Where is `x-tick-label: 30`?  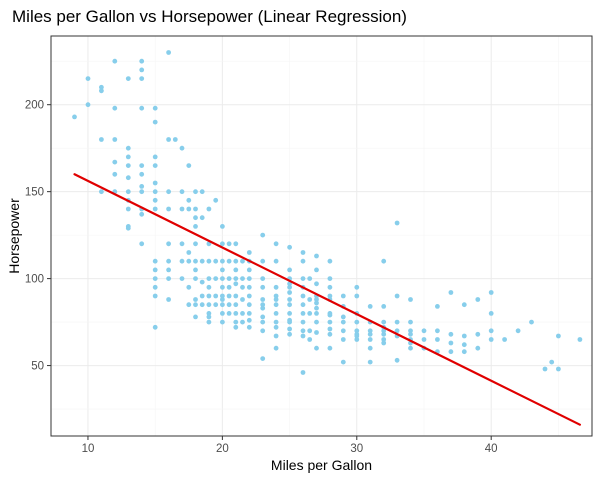
x-tick-label: 30 is located at coordinates (356, 449).